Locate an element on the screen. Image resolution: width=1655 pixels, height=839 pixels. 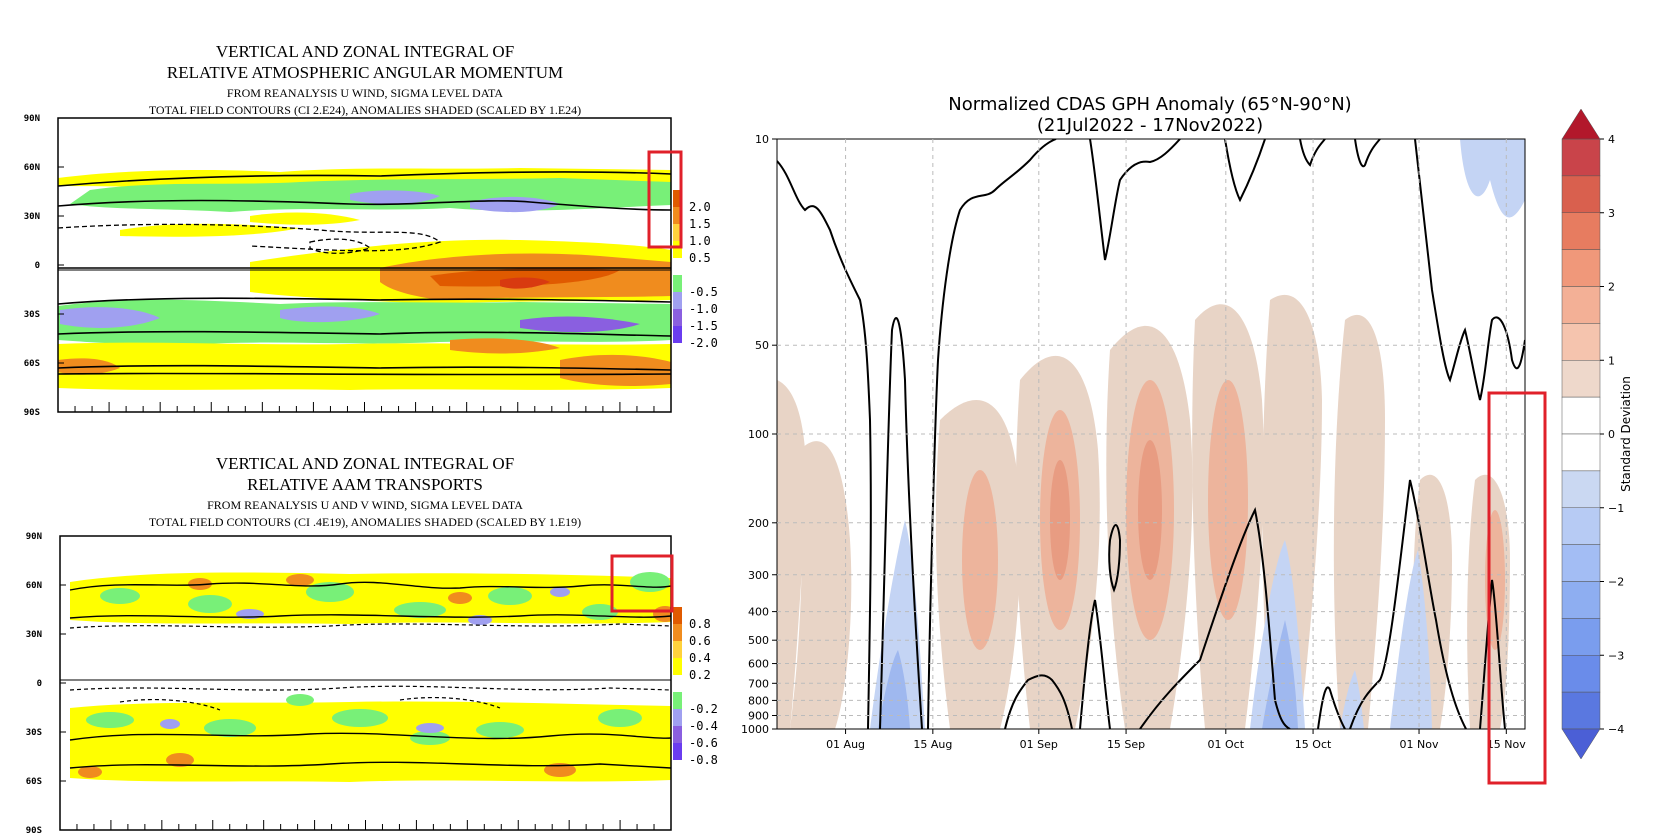
gph-x-tick-label: 15 Oct is located at coordinates (1313, 744).